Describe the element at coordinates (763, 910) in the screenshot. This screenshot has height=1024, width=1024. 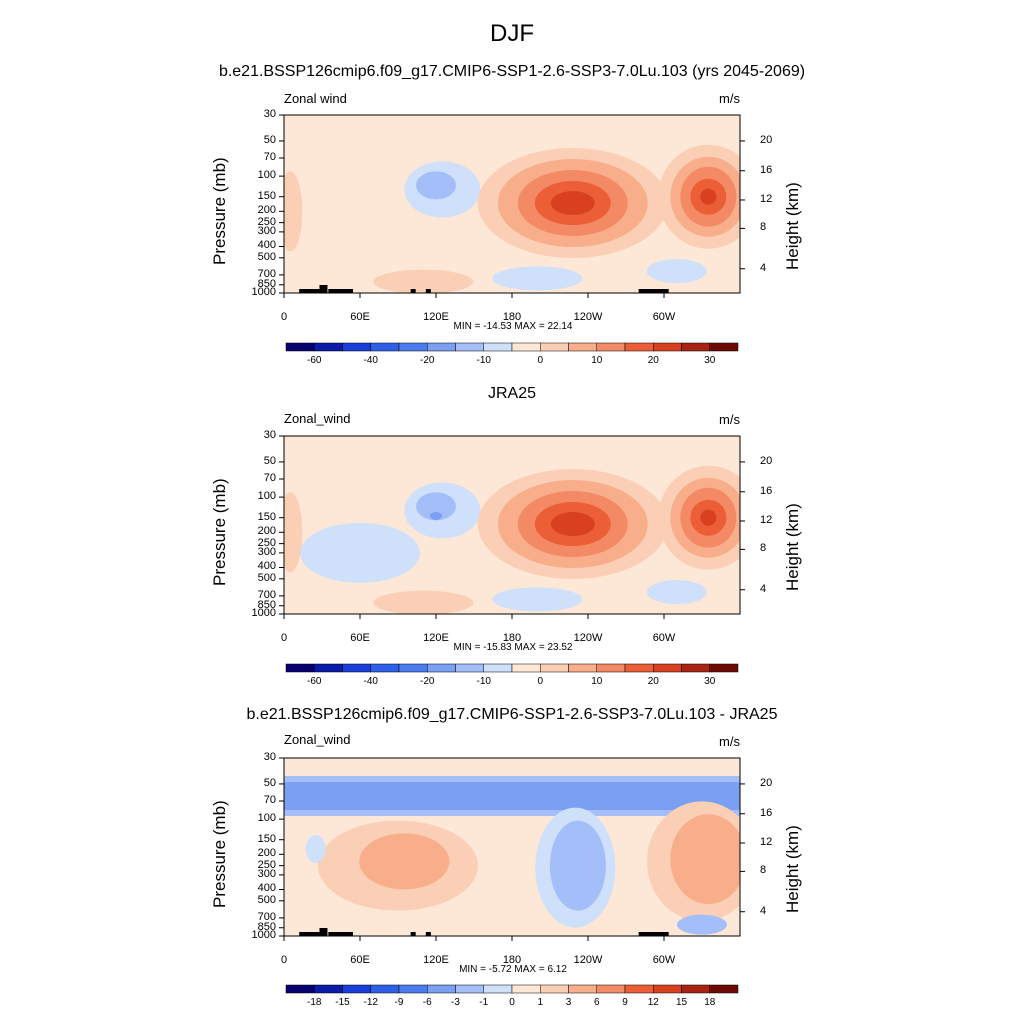
I see `right-tick-label: 4` at that location.